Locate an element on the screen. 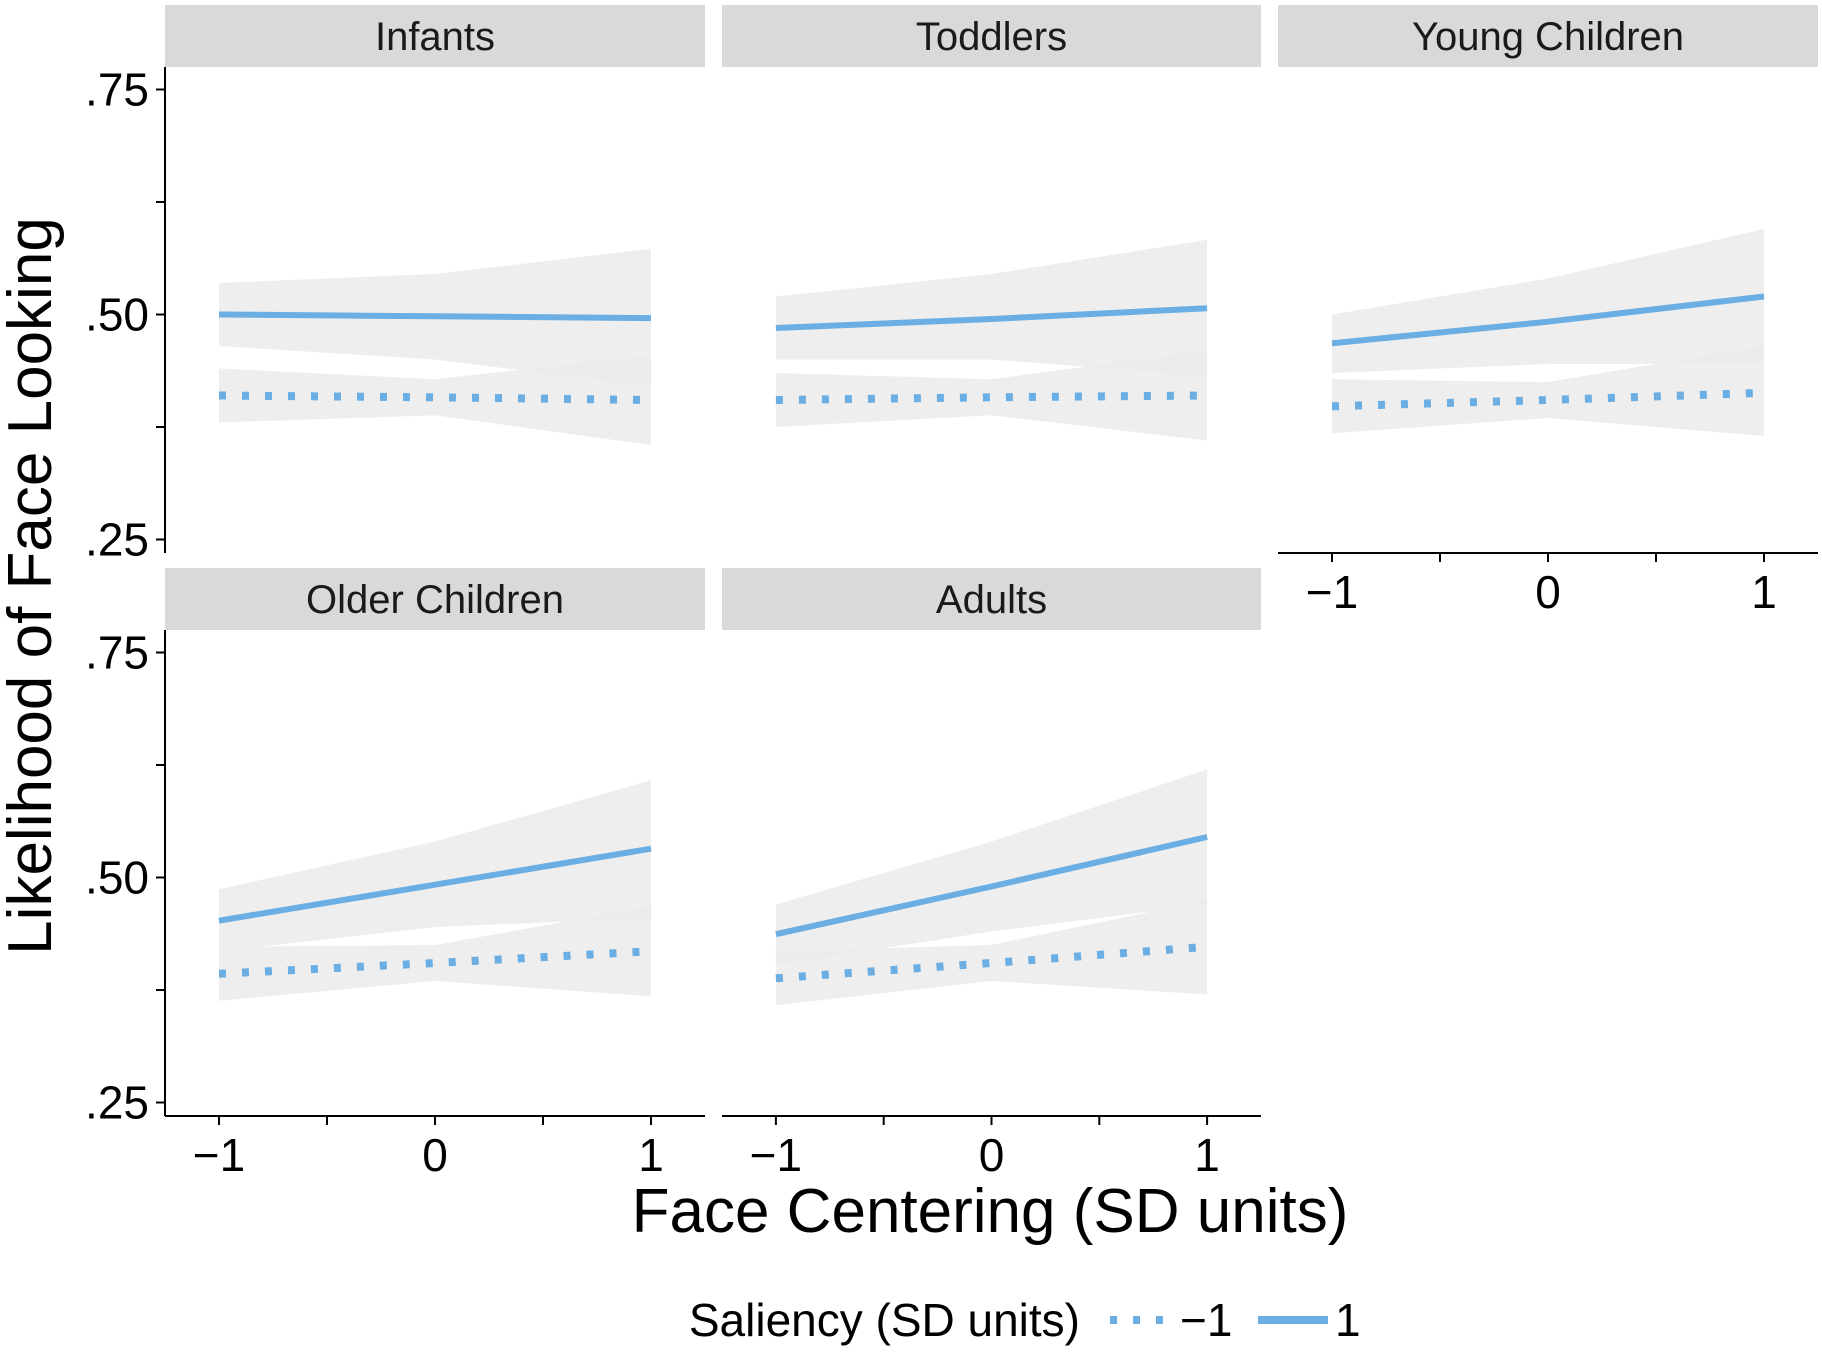 This screenshot has height=1353, width=1822. facet-label: Adults is located at coordinates (991, 600).